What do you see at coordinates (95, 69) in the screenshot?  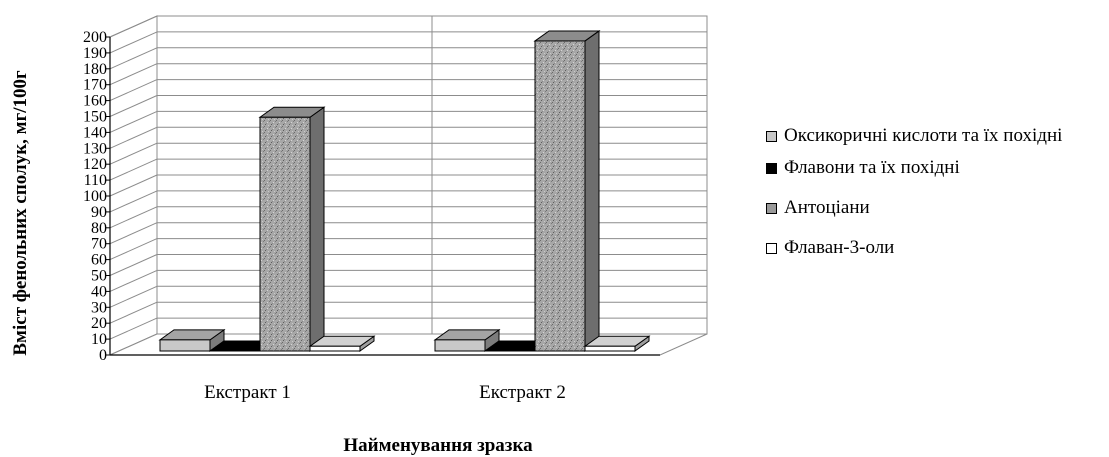 I see `y-tick-label: 180` at bounding box center [95, 69].